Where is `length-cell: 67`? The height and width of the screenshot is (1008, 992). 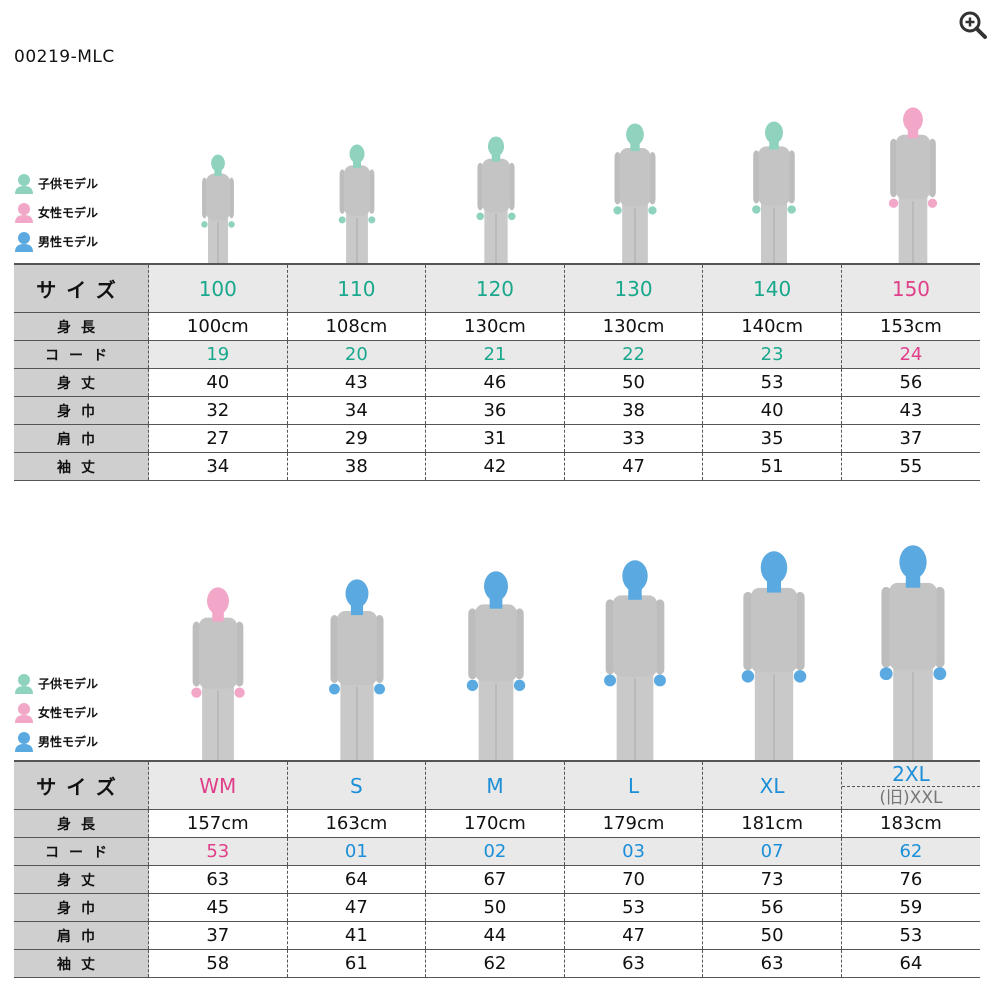
length-cell: 67 is located at coordinates (495, 879).